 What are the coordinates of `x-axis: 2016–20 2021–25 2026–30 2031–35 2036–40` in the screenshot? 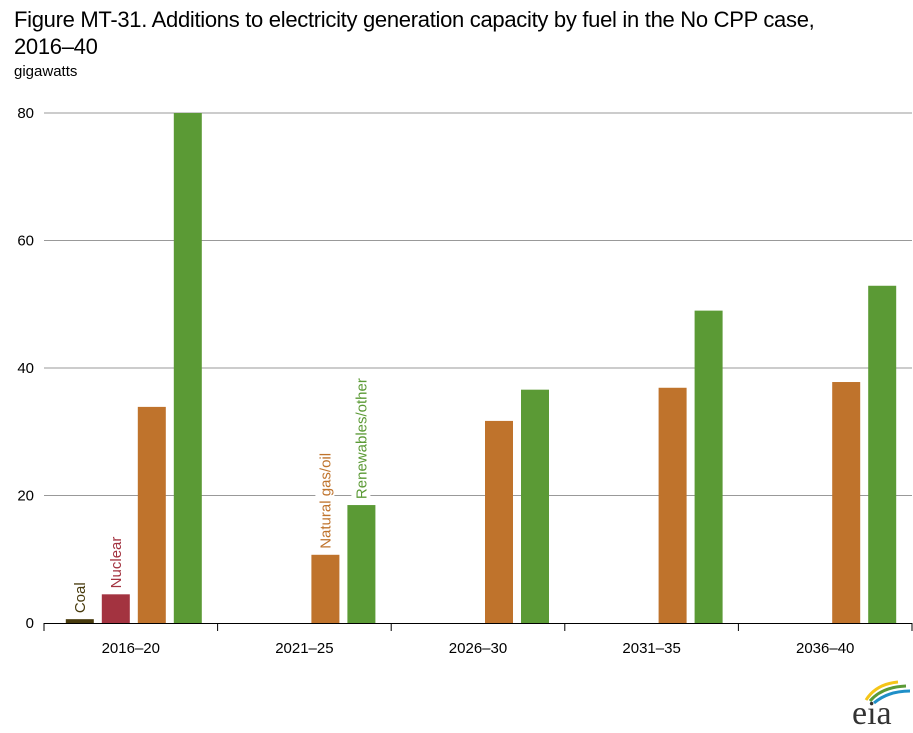 It's located at (478, 640).